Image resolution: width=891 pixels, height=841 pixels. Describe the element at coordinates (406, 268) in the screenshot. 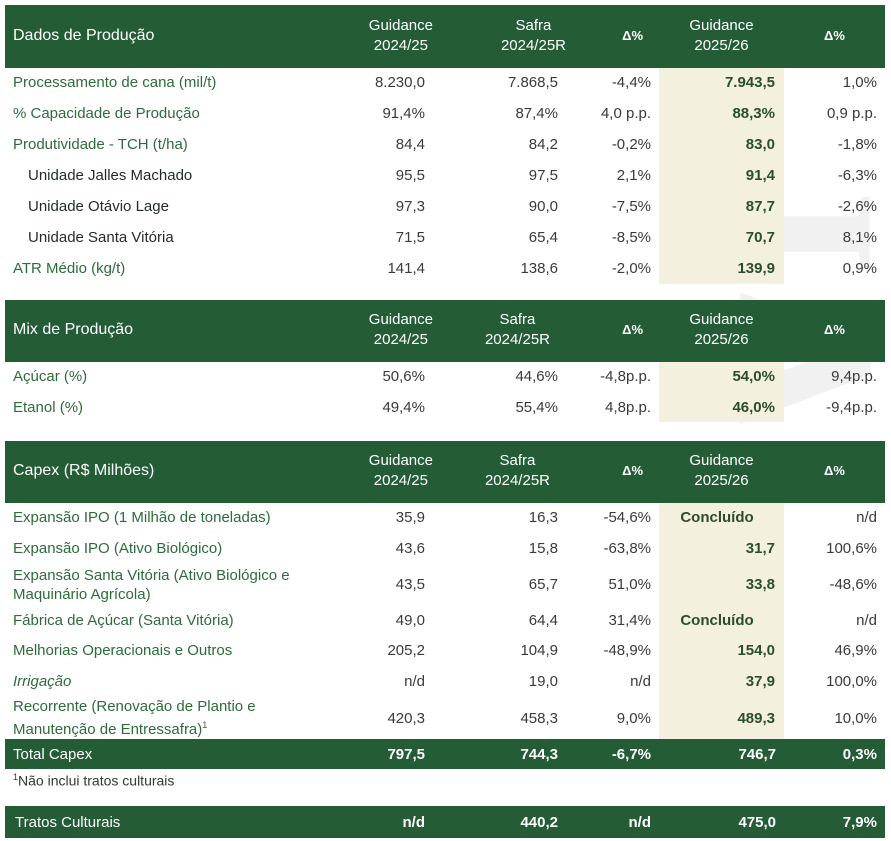

I see `cell-value: 141,4` at that location.